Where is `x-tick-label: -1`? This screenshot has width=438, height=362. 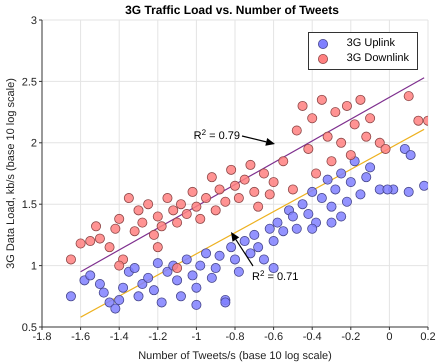 x-tick-label: -1 is located at coordinates (197, 336).